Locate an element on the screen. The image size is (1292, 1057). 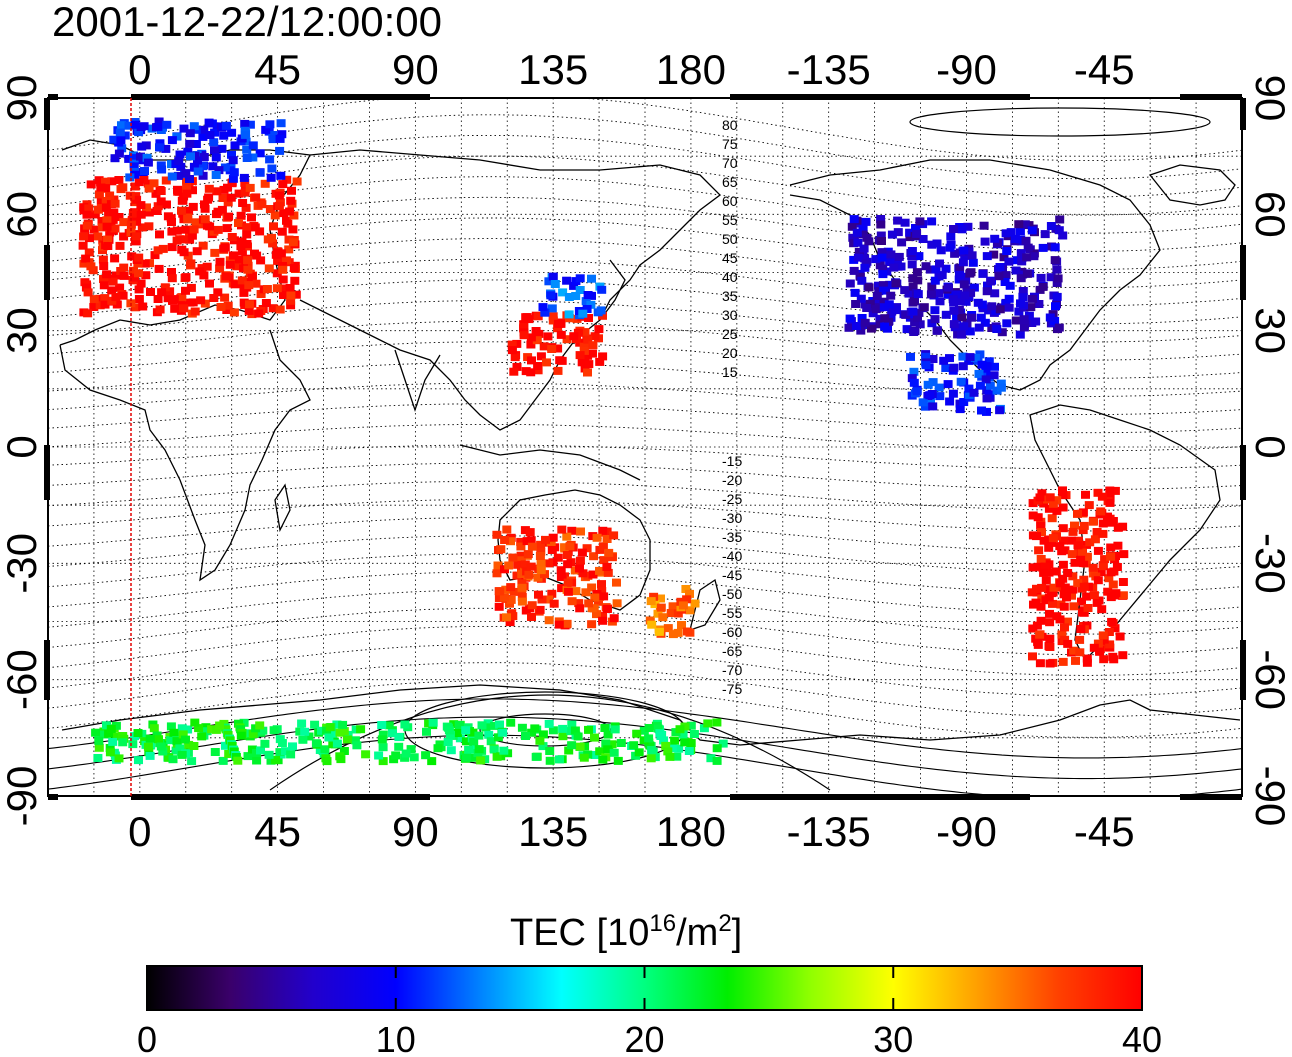
contour-label: 30 is located at coordinates (730, 315).